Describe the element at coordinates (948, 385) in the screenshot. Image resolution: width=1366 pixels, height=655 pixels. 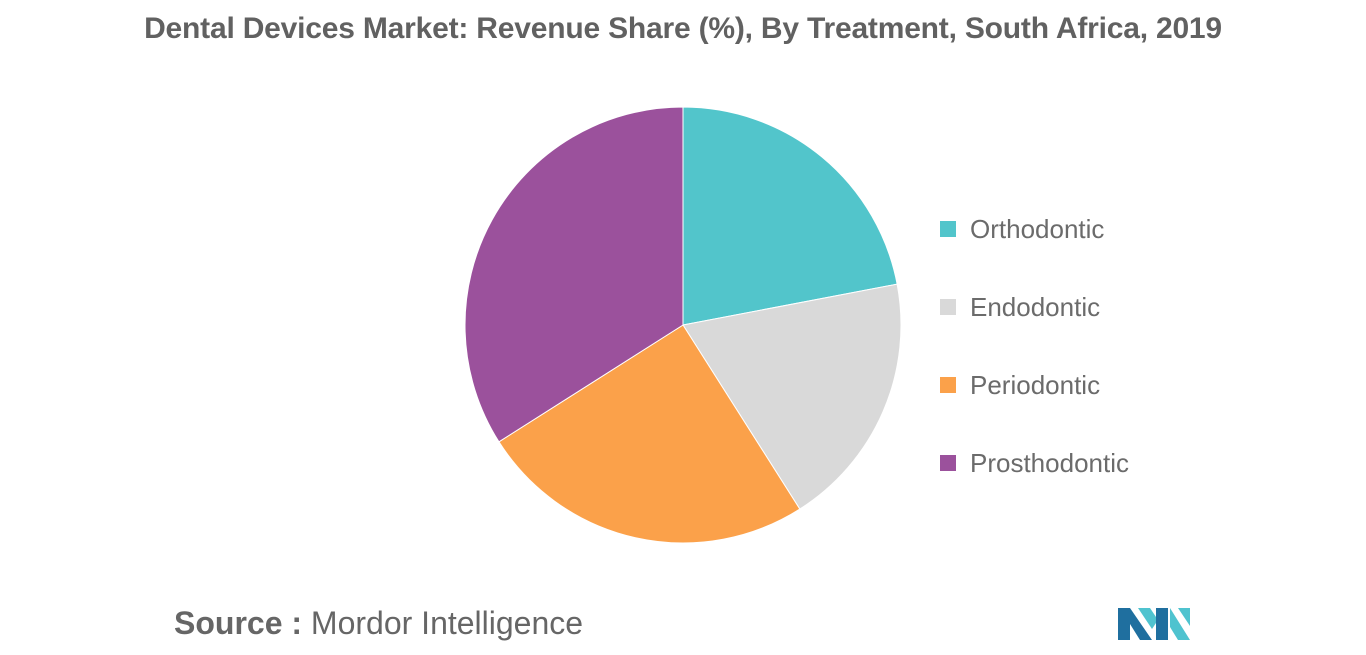
I see `legend-swatch-periodontic` at that location.